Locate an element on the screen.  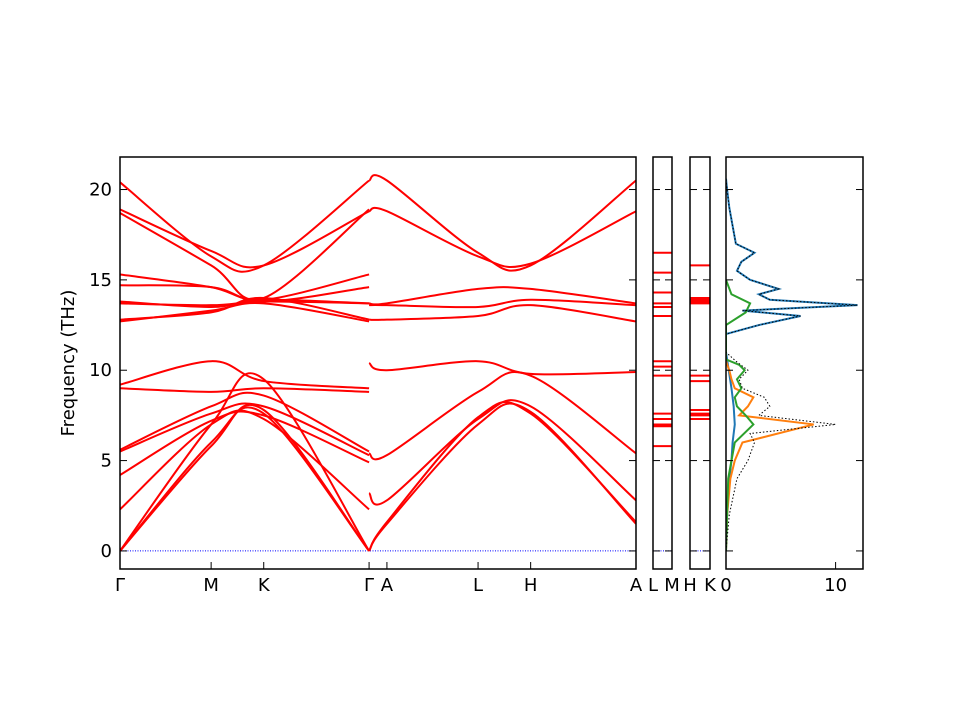
panel-3: 0 10 is located at coordinates (792, 376).